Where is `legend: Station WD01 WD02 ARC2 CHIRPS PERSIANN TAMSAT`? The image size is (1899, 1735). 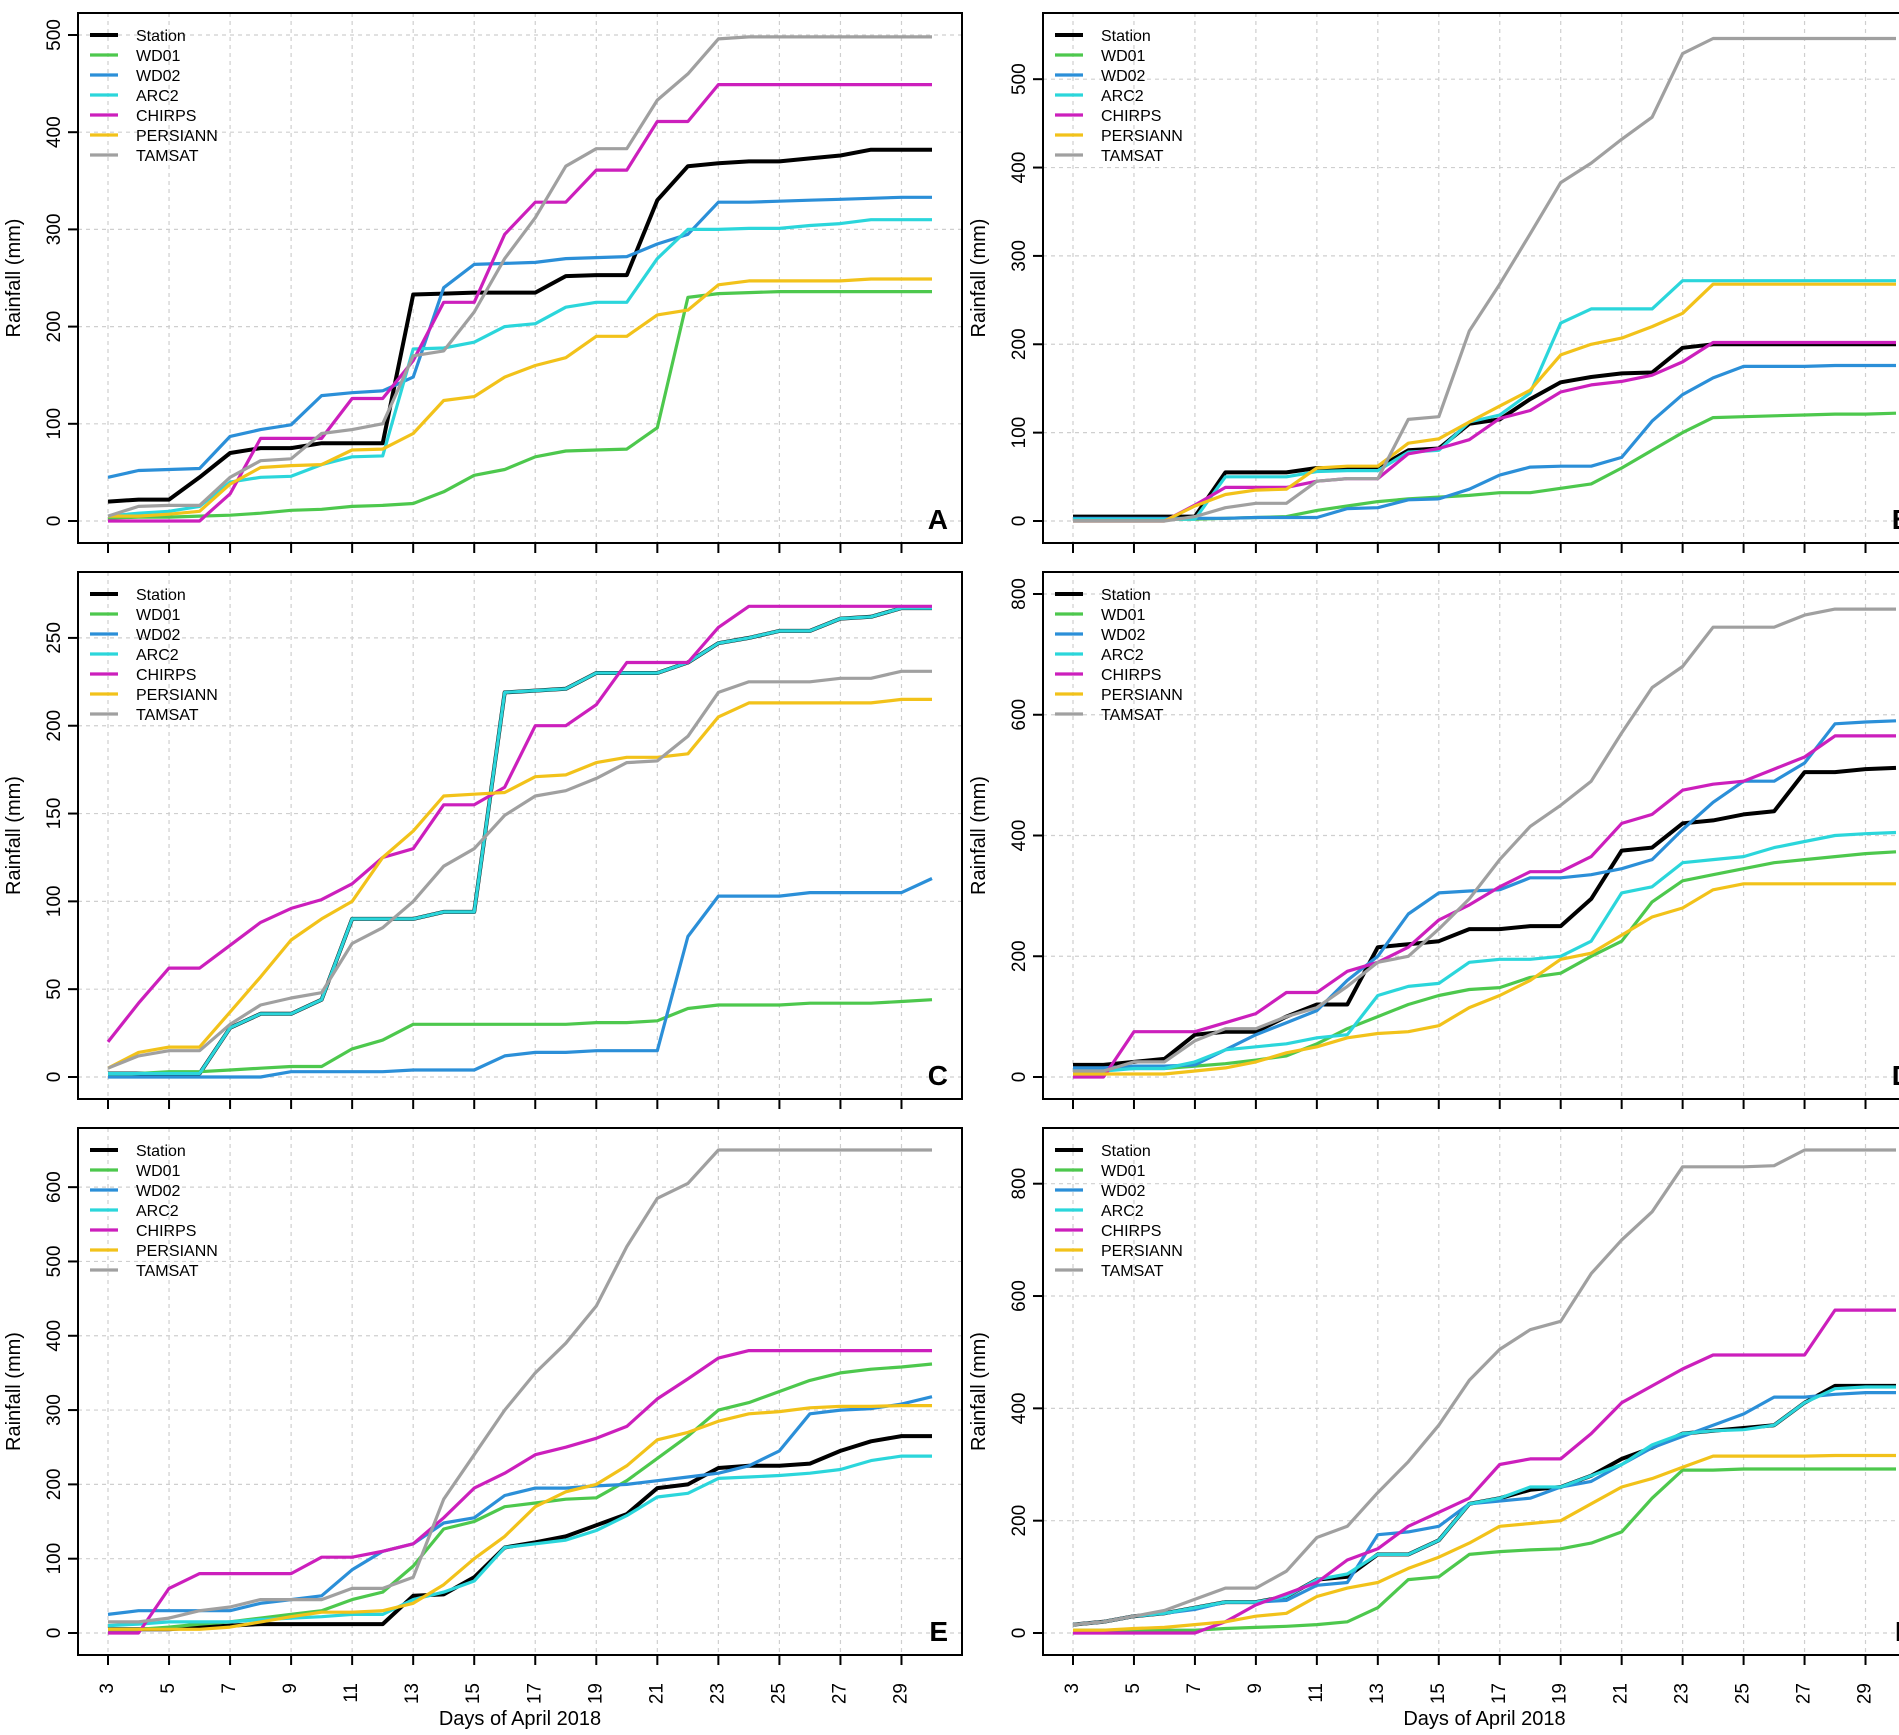 legend: Station WD01 WD02 ARC2 CHIRPS PERSIANN TAMSAT is located at coordinates (1119, 655).